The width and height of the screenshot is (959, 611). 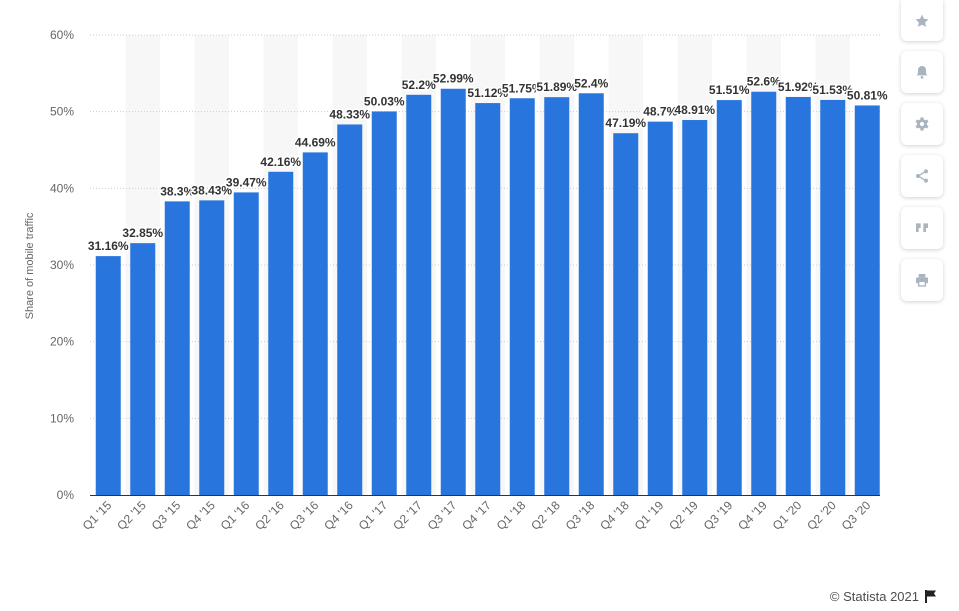 I want to click on statista-credit-link: © Statista 2021, so click(x=874, y=596).